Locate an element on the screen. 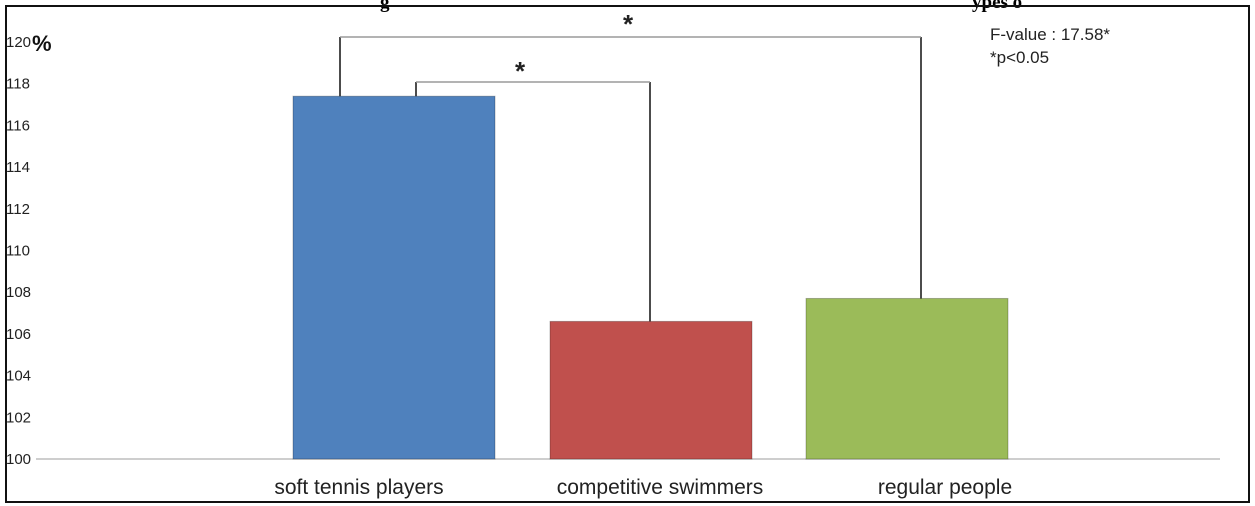 This screenshot has width=1255, height=506. y-tick-label: 110 is located at coordinates (18, 251).